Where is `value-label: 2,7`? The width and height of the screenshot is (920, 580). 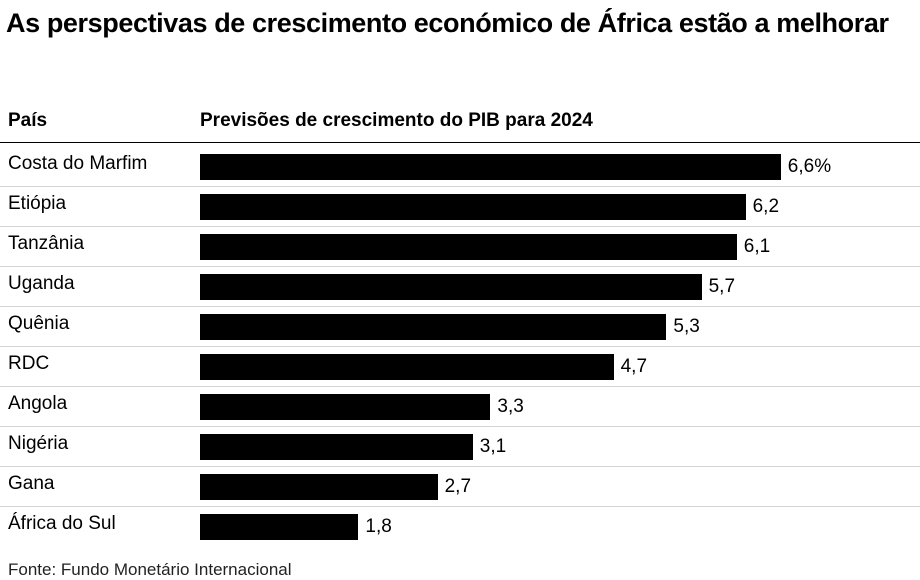
value-label: 2,7 is located at coordinates (458, 486).